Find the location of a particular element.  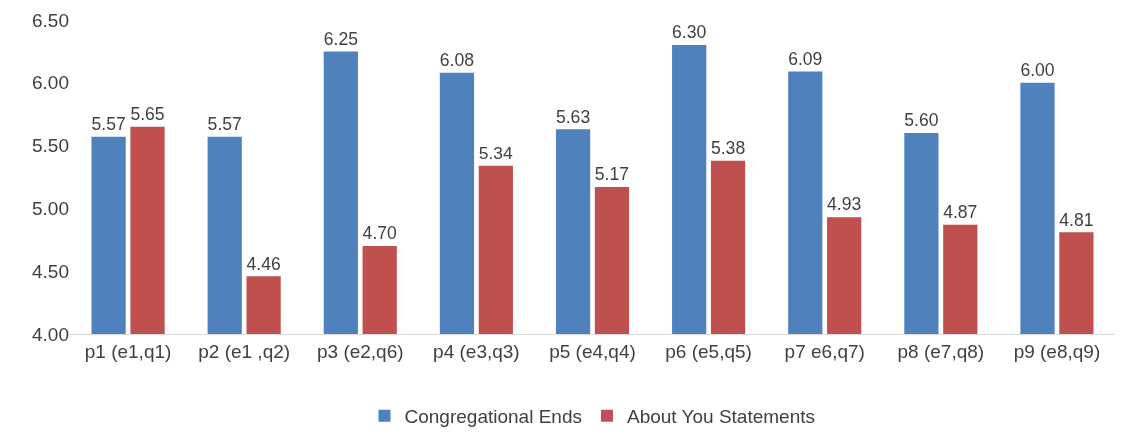

x-tick-label: p5 (e4,q4) is located at coordinates (592, 351).